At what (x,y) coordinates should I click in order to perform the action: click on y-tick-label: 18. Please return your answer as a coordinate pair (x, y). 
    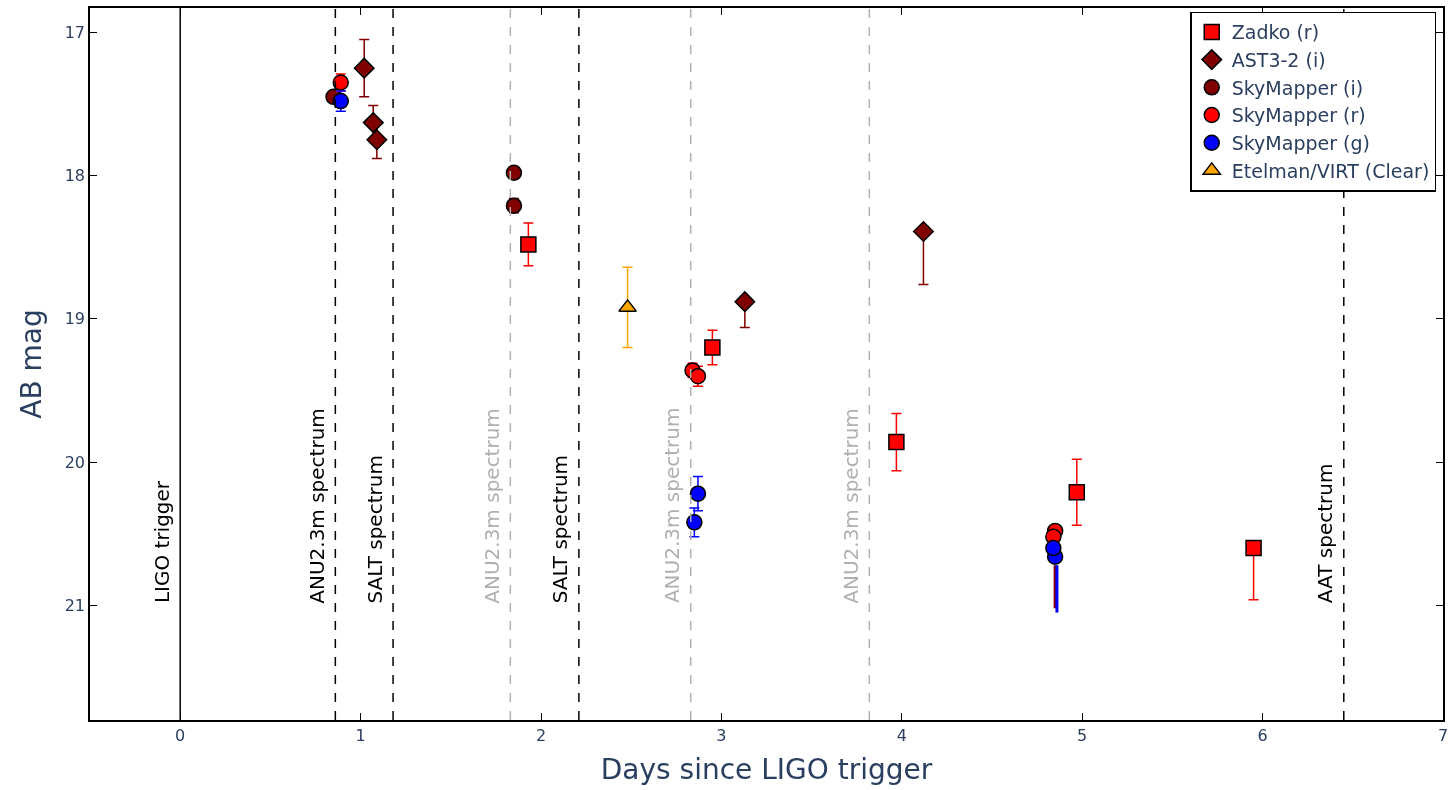
    Looking at the image, I should click on (75, 176).